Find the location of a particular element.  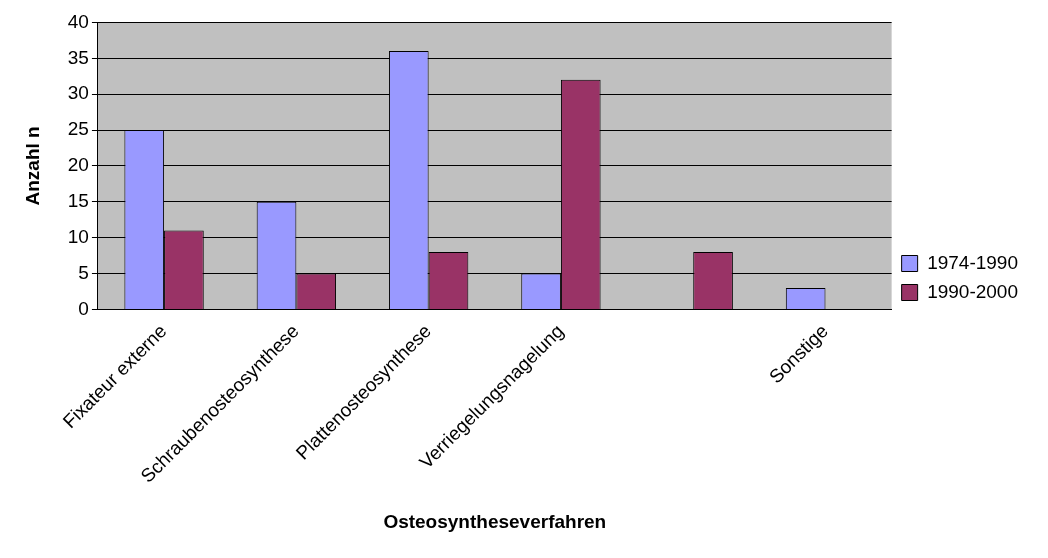

y-tick-label: 25 is located at coordinates (78, 129).